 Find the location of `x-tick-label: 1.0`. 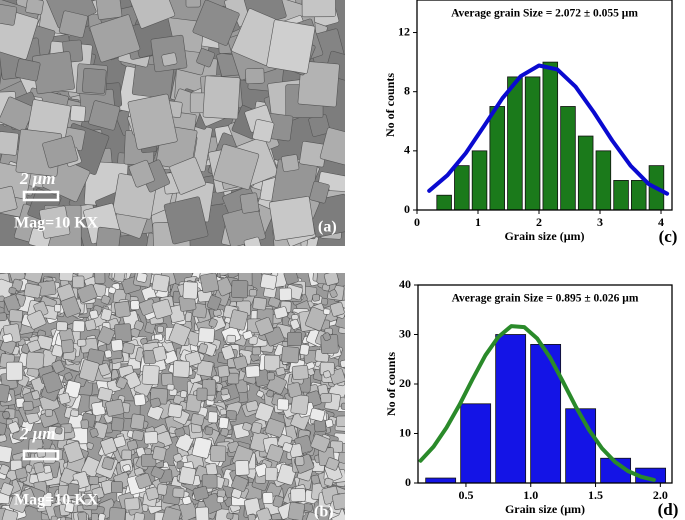

x-tick-label: 1.0 is located at coordinates (530, 495).